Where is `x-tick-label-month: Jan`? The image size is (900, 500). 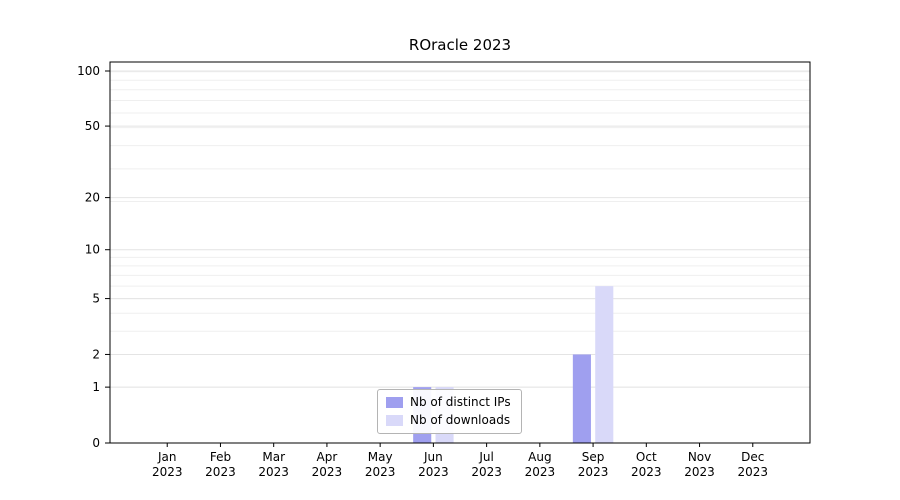
x-tick-label-month: Jan is located at coordinates (167, 457).